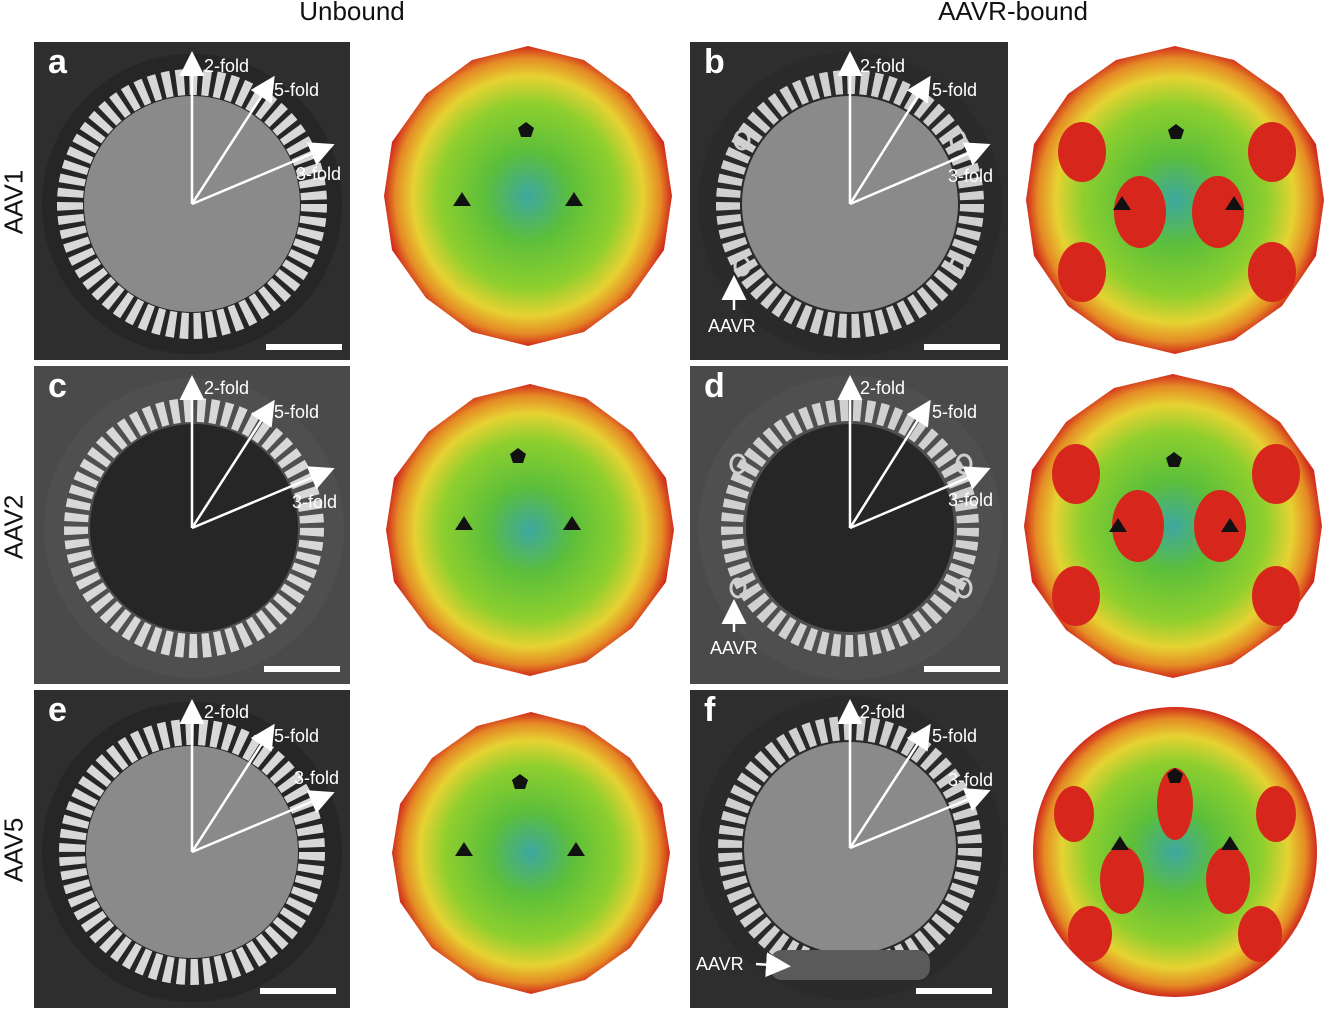  What do you see at coordinates (1175, 852) in the screenshot?
I see `capsid-surface-aav5-bound` at bounding box center [1175, 852].